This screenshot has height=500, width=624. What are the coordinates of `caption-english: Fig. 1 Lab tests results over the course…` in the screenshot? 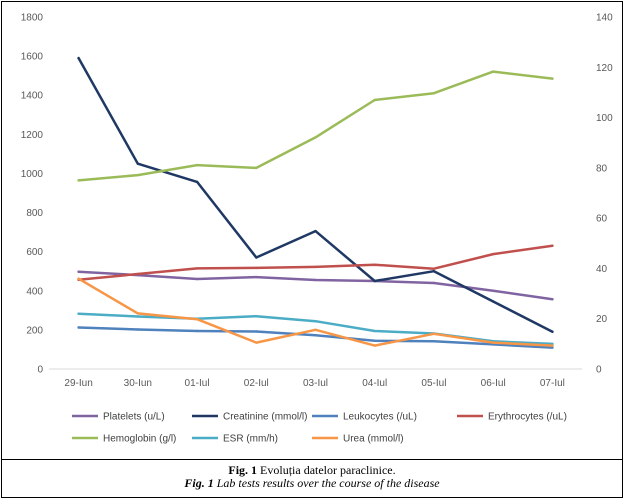 It's located at (312, 483).